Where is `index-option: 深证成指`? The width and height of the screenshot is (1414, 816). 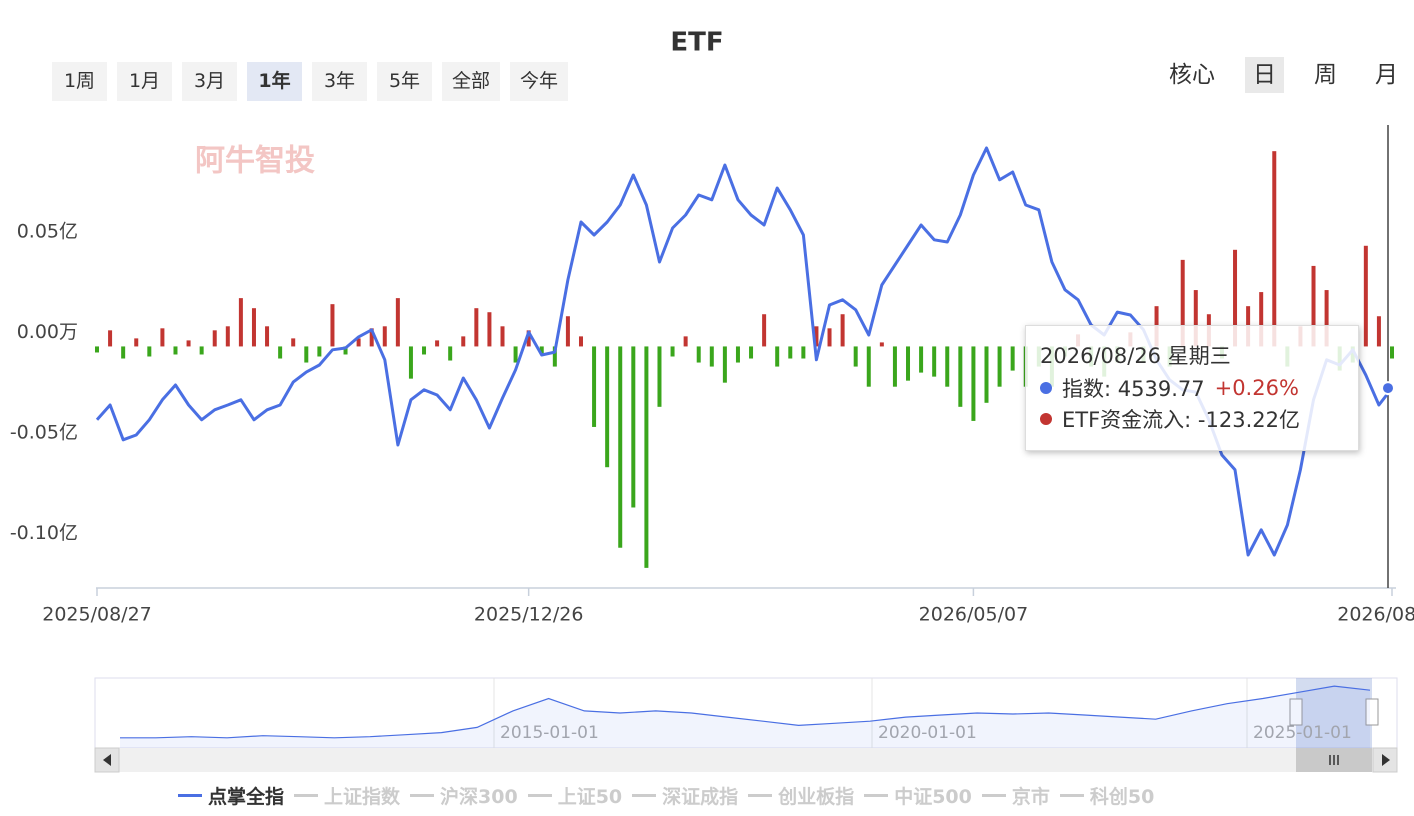 index-option: 深证成指 is located at coordinates (685, 795).